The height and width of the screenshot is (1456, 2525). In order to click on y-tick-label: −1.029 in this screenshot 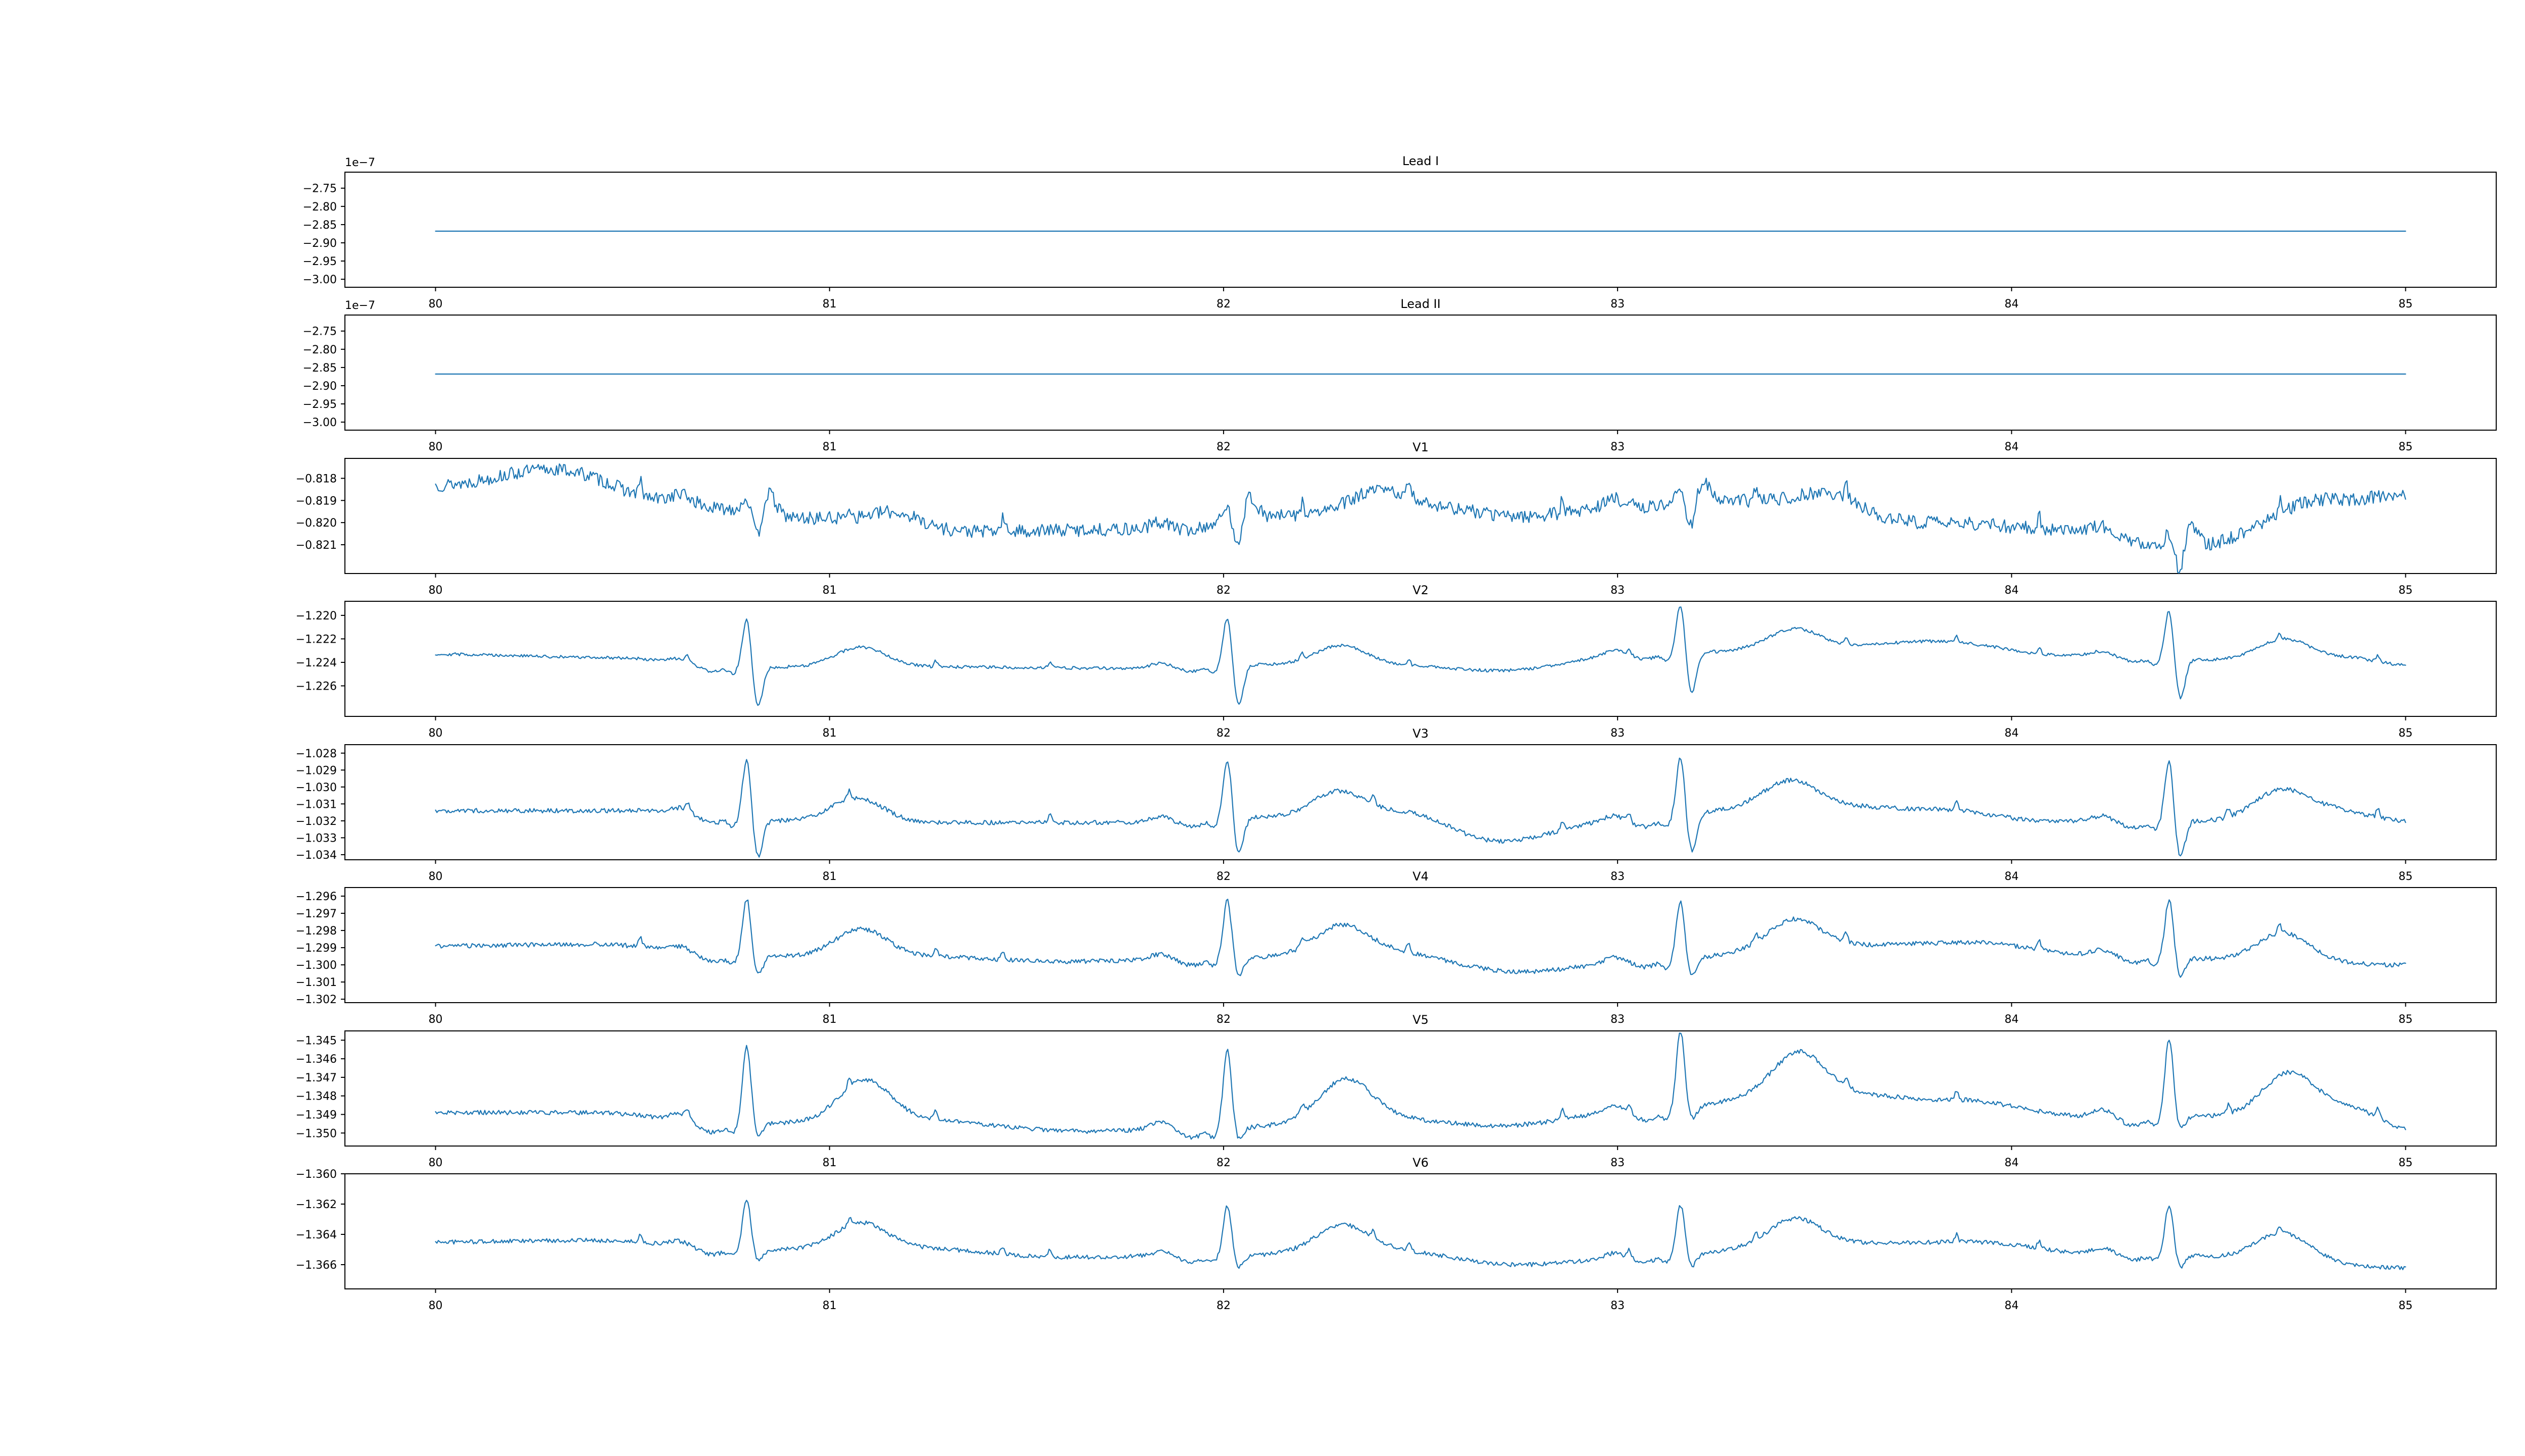, I will do `click(316, 770)`.